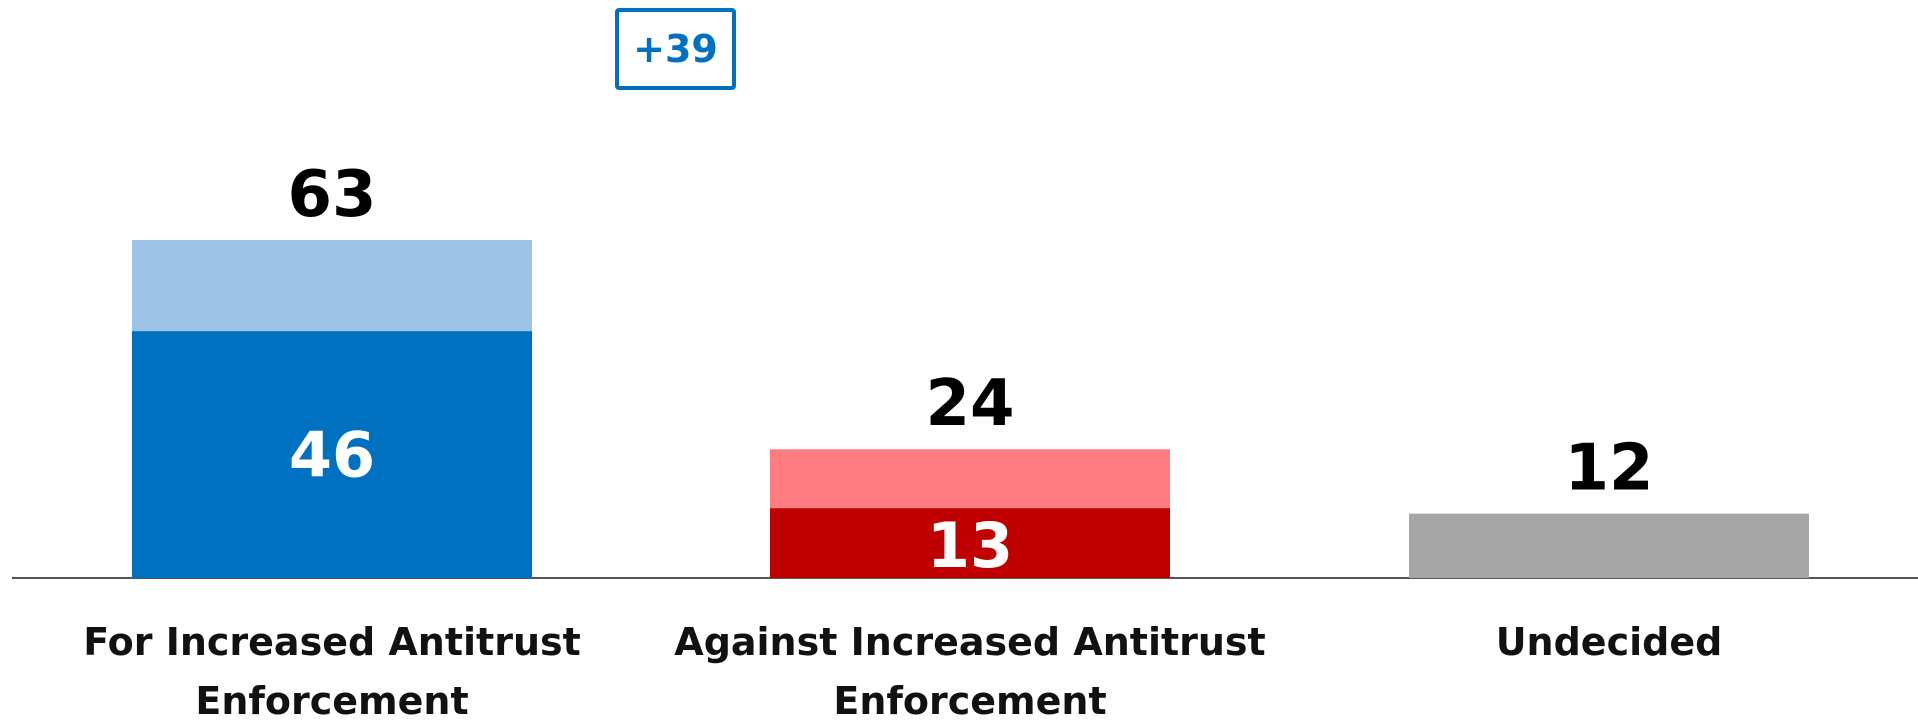  I want to click on undecided-category-label-line-1: Undecided, so click(1609, 642).